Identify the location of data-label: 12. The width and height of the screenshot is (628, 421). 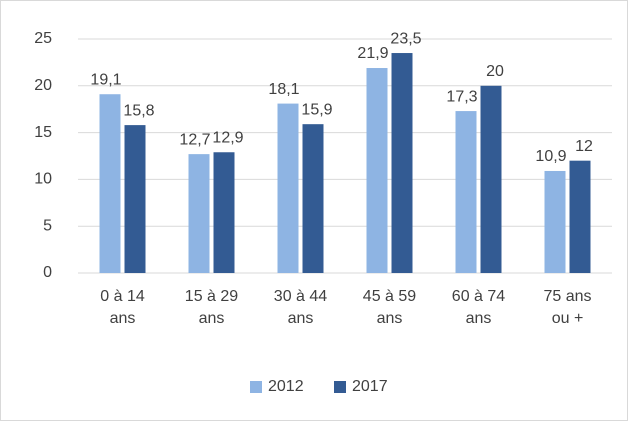
(584, 146).